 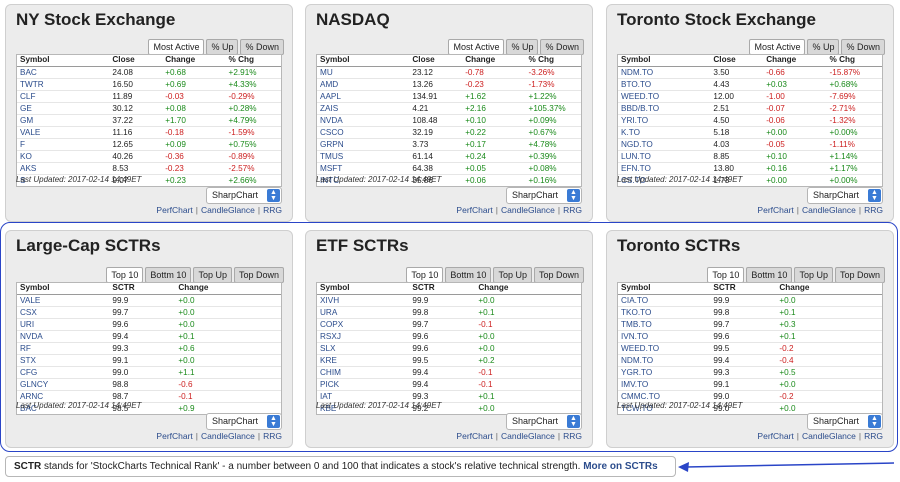 What do you see at coordinates (23, 180) in the screenshot?
I see `symbol-link: S` at bounding box center [23, 180].